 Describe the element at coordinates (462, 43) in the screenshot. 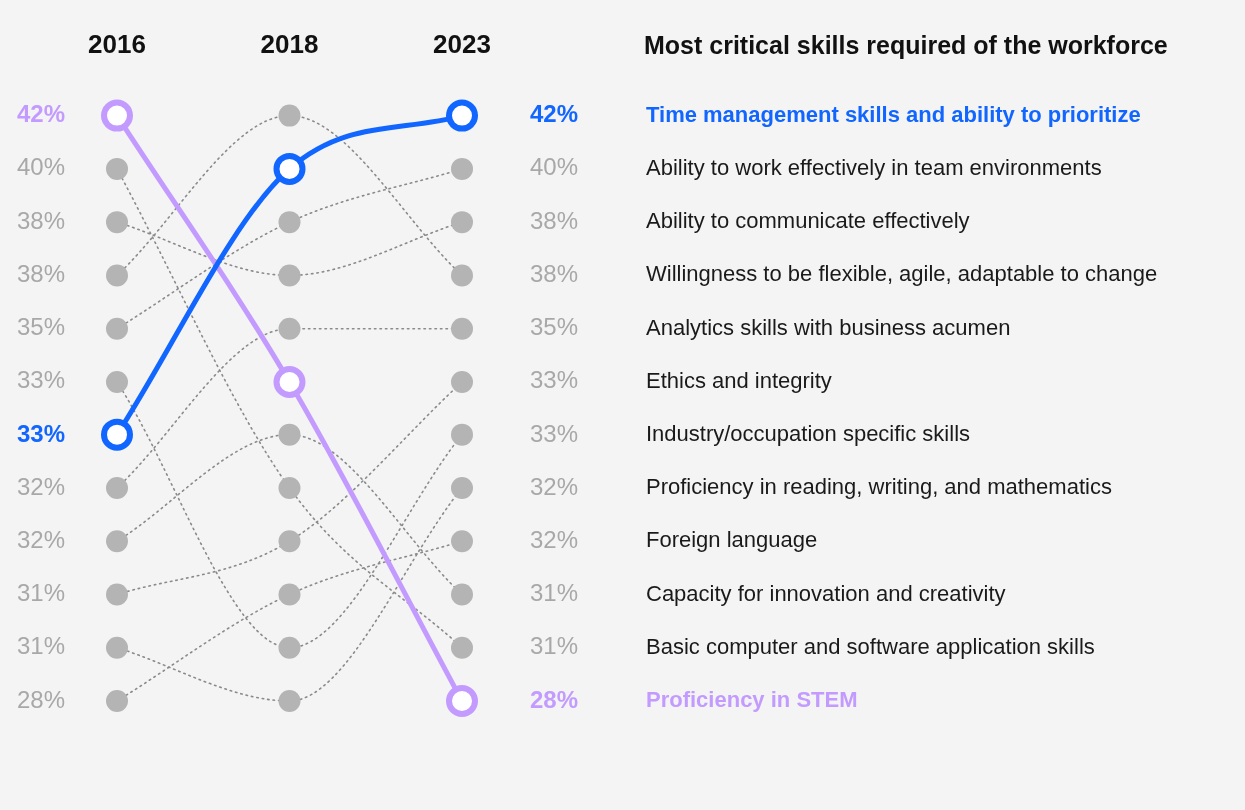

I see `x-tick-label: 2023` at that location.